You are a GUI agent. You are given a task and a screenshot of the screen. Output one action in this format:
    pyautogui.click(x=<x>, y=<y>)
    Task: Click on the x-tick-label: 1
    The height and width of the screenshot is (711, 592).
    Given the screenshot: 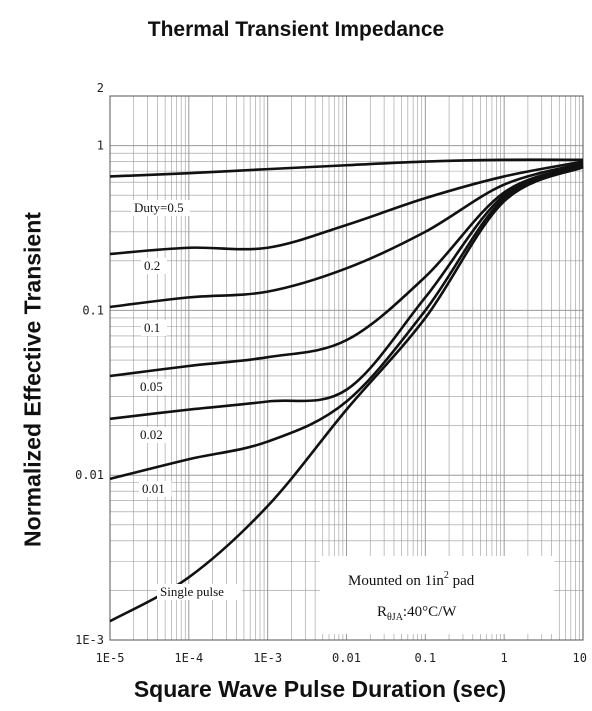 What is the action you would take?
    pyautogui.click(x=504, y=658)
    